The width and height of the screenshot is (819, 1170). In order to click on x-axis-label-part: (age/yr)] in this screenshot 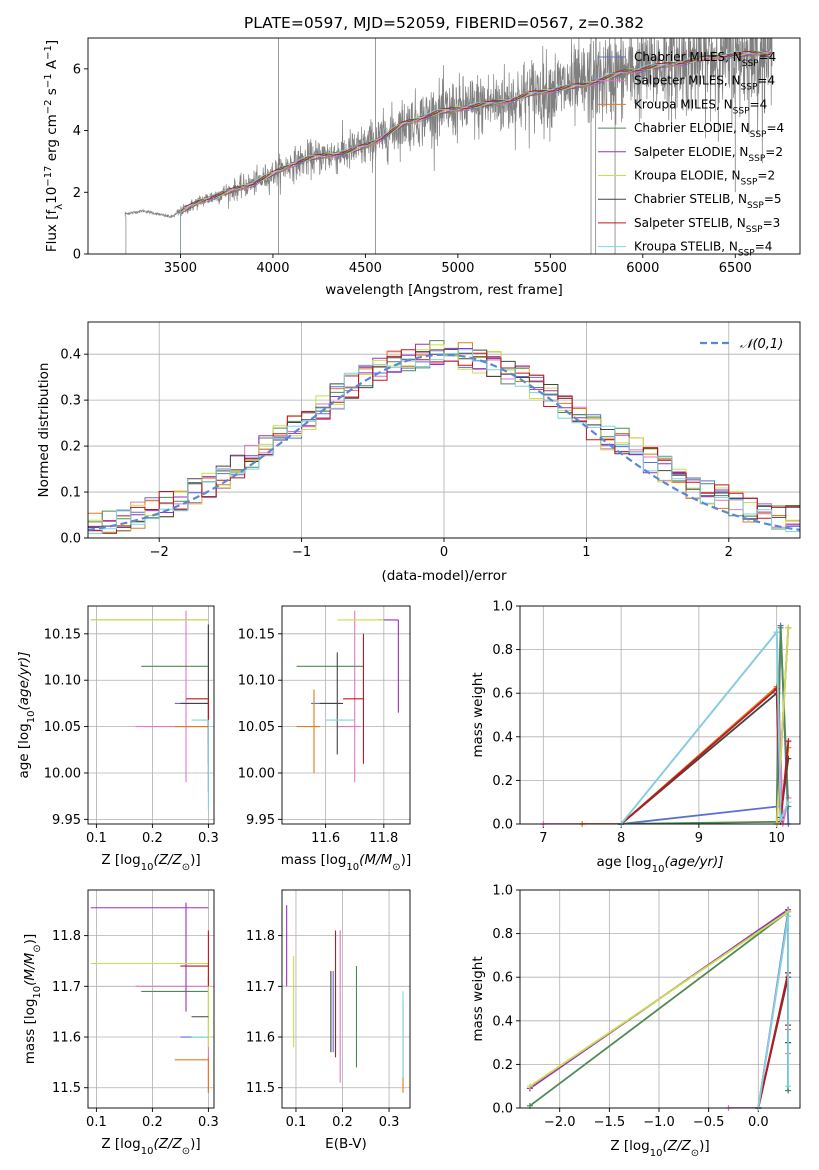, I will do `click(693, 862)`.